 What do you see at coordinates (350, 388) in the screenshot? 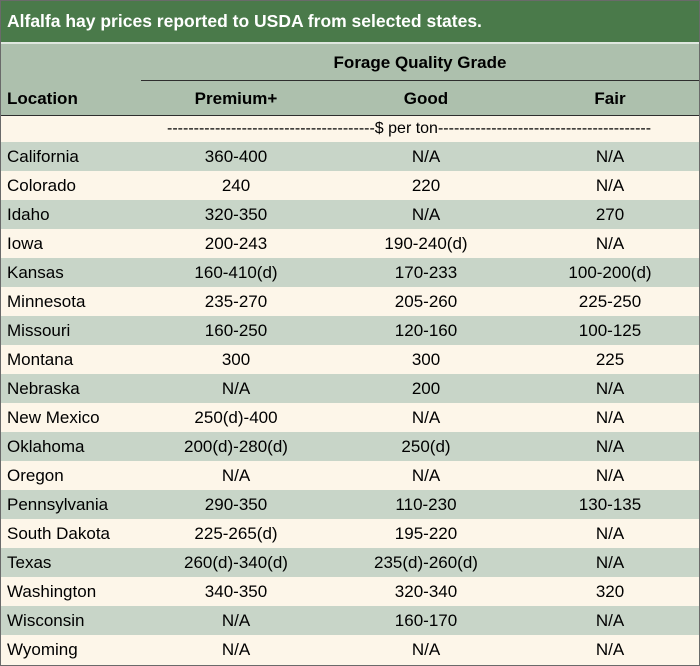
I see `table-row: Nebraska N/A 200 N/A` at bounding box center [350, 388].